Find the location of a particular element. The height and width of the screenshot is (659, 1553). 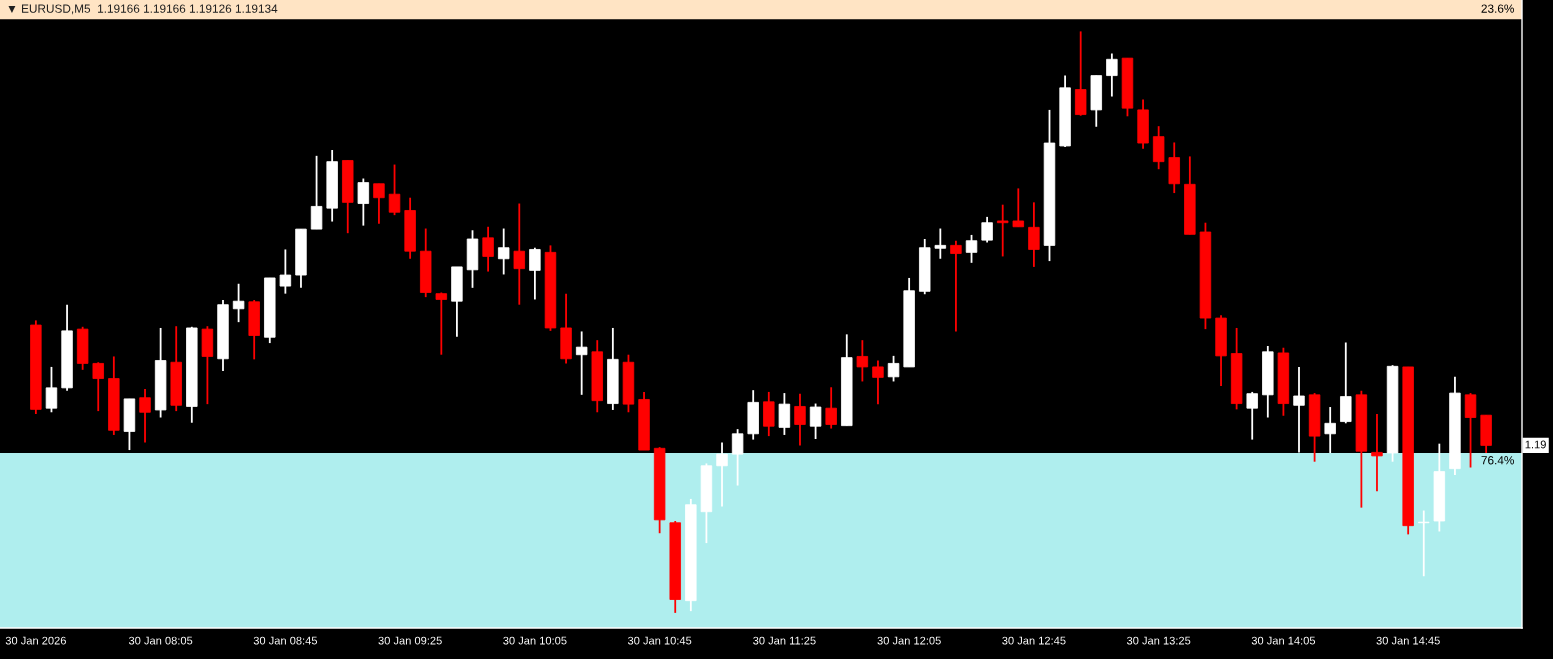

x-tick-label: 30 Jan 12:05 is located at coordinates (909, 640).